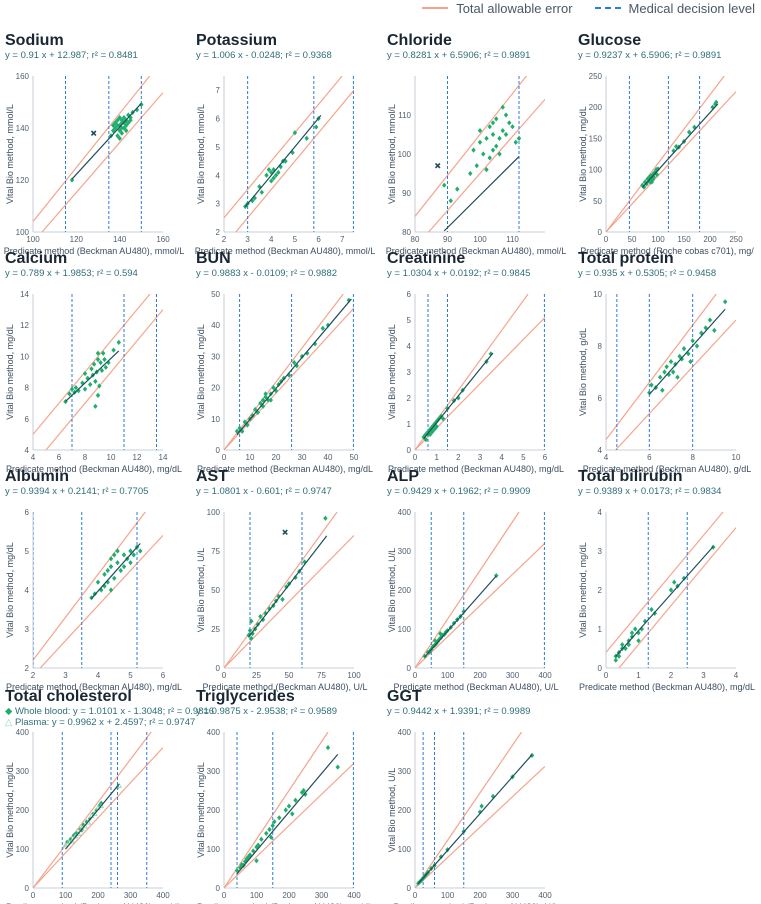 Image resolution: width=761 pixels, height=904 pixels. Describe the element at coordinates (10, 722) in the screenshot. I see `series-marker-icon: △` at that location.